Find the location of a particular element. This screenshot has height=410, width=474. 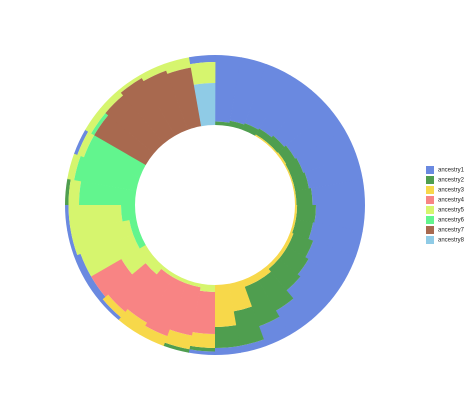

legend-label: ancestry6 is located at coordinates (451, 221).